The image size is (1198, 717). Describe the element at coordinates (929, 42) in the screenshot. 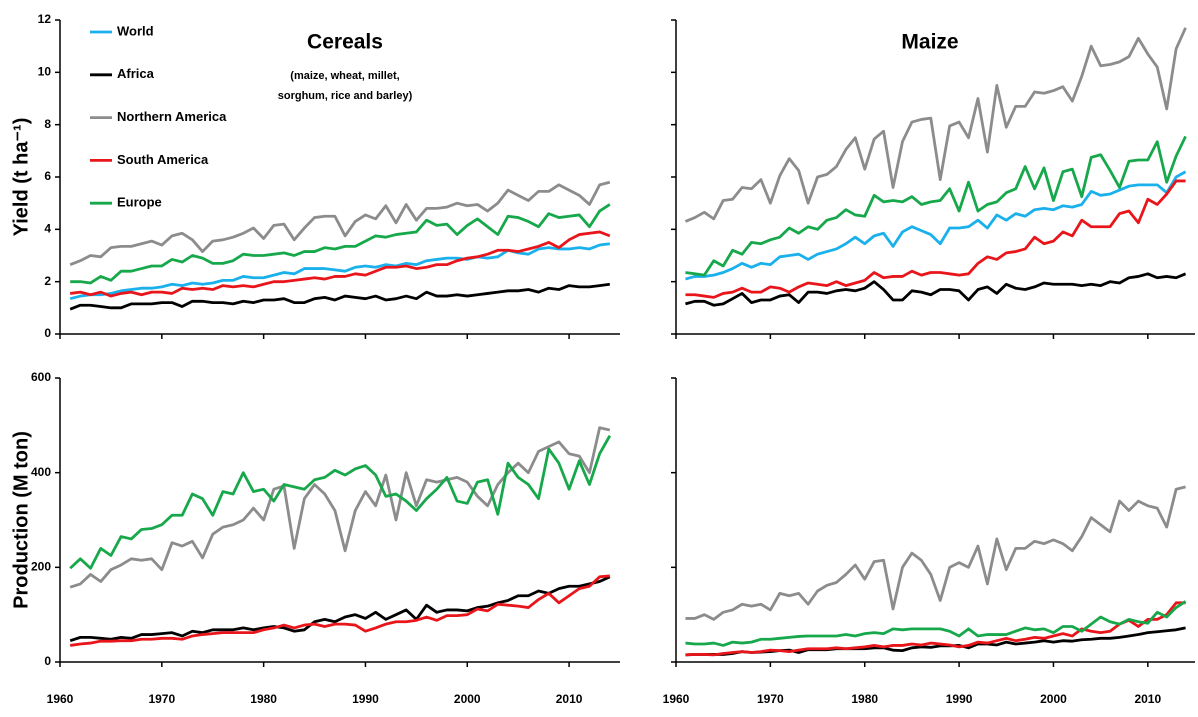

I see `panel-title: Maize` at that location.